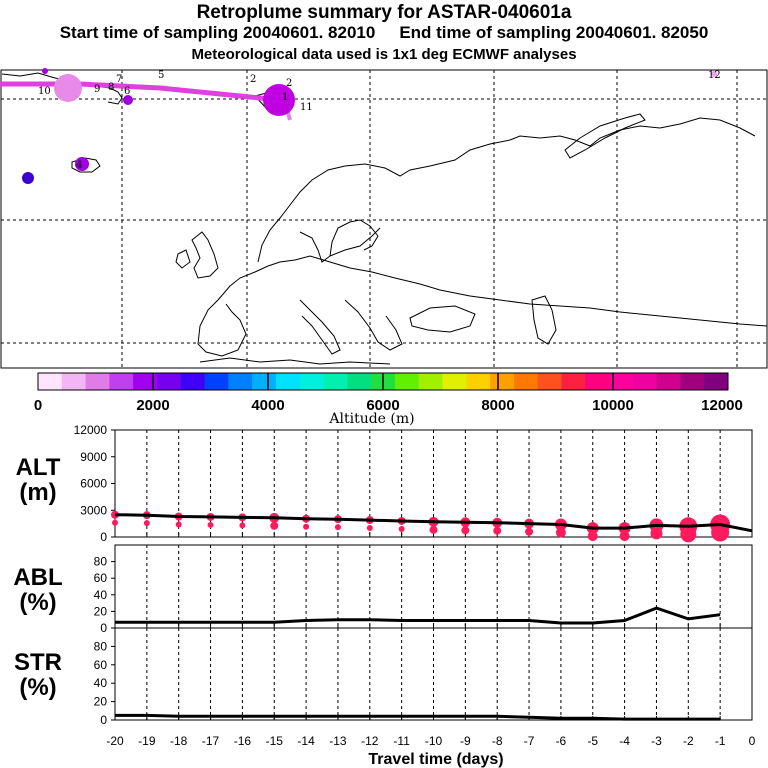 Image resolution: width=768 pixels, height=768 pixels. Describe the element at coordinates (592, 741) in the screenshot. I see `x-tick-label: -5` at that location.